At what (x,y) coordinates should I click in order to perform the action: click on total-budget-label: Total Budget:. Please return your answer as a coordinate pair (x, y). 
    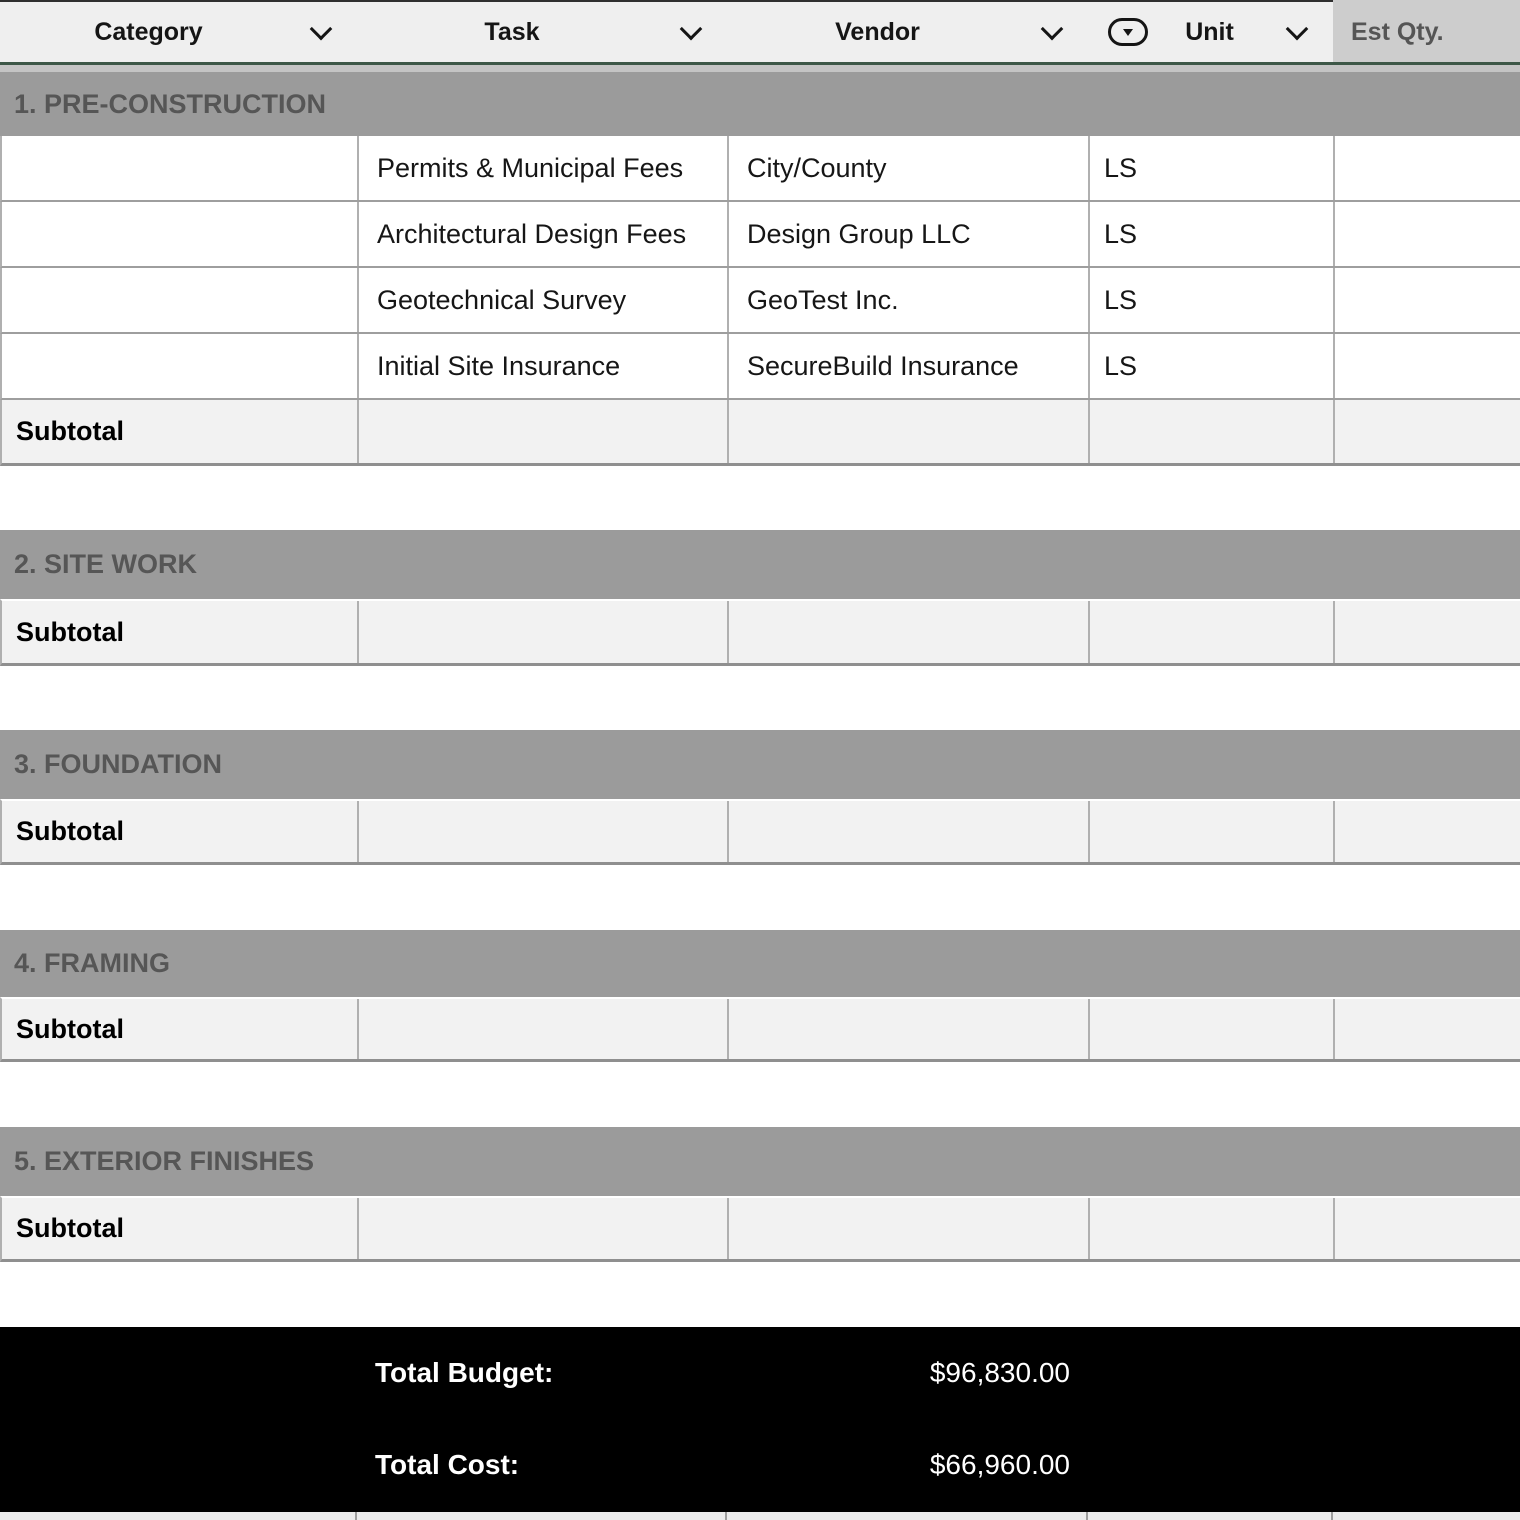
    Looking at the image, I should click on (464, 1372).